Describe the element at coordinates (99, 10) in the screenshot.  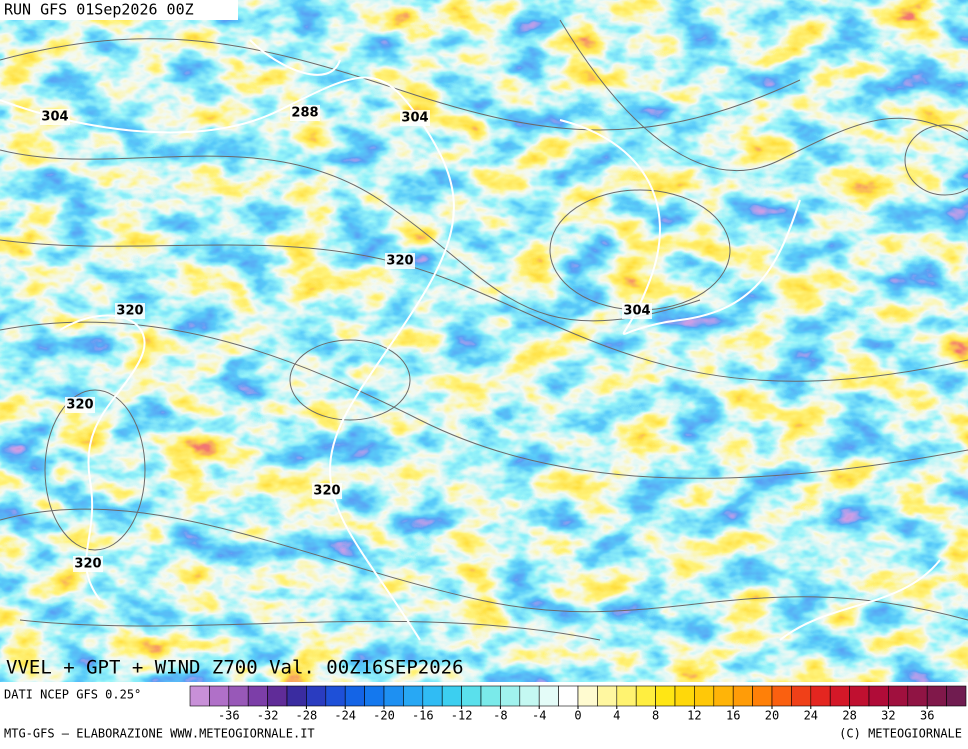
I see `run-label: RUN GFS 01Sep2026 00Z` at that location.